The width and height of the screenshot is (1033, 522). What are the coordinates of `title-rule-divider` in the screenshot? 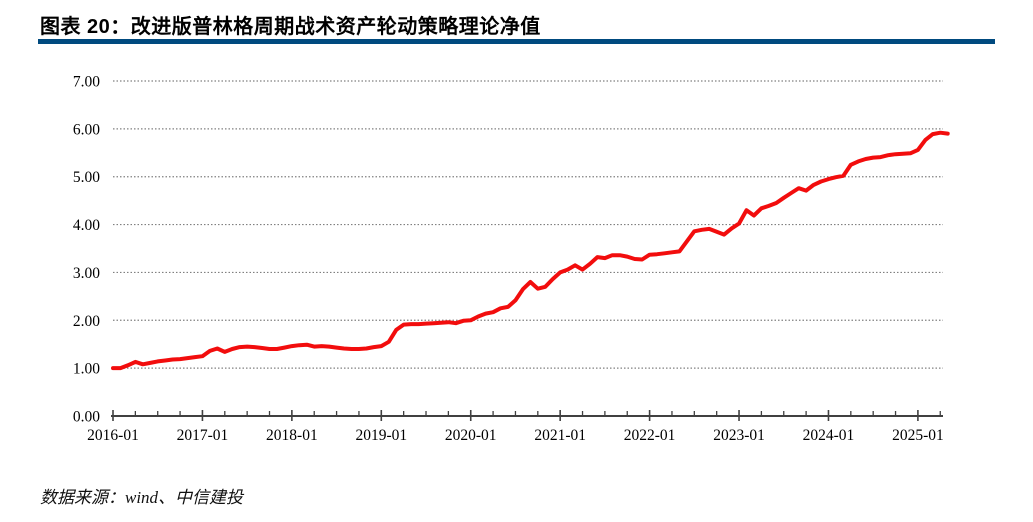 It's located at (516, 41).